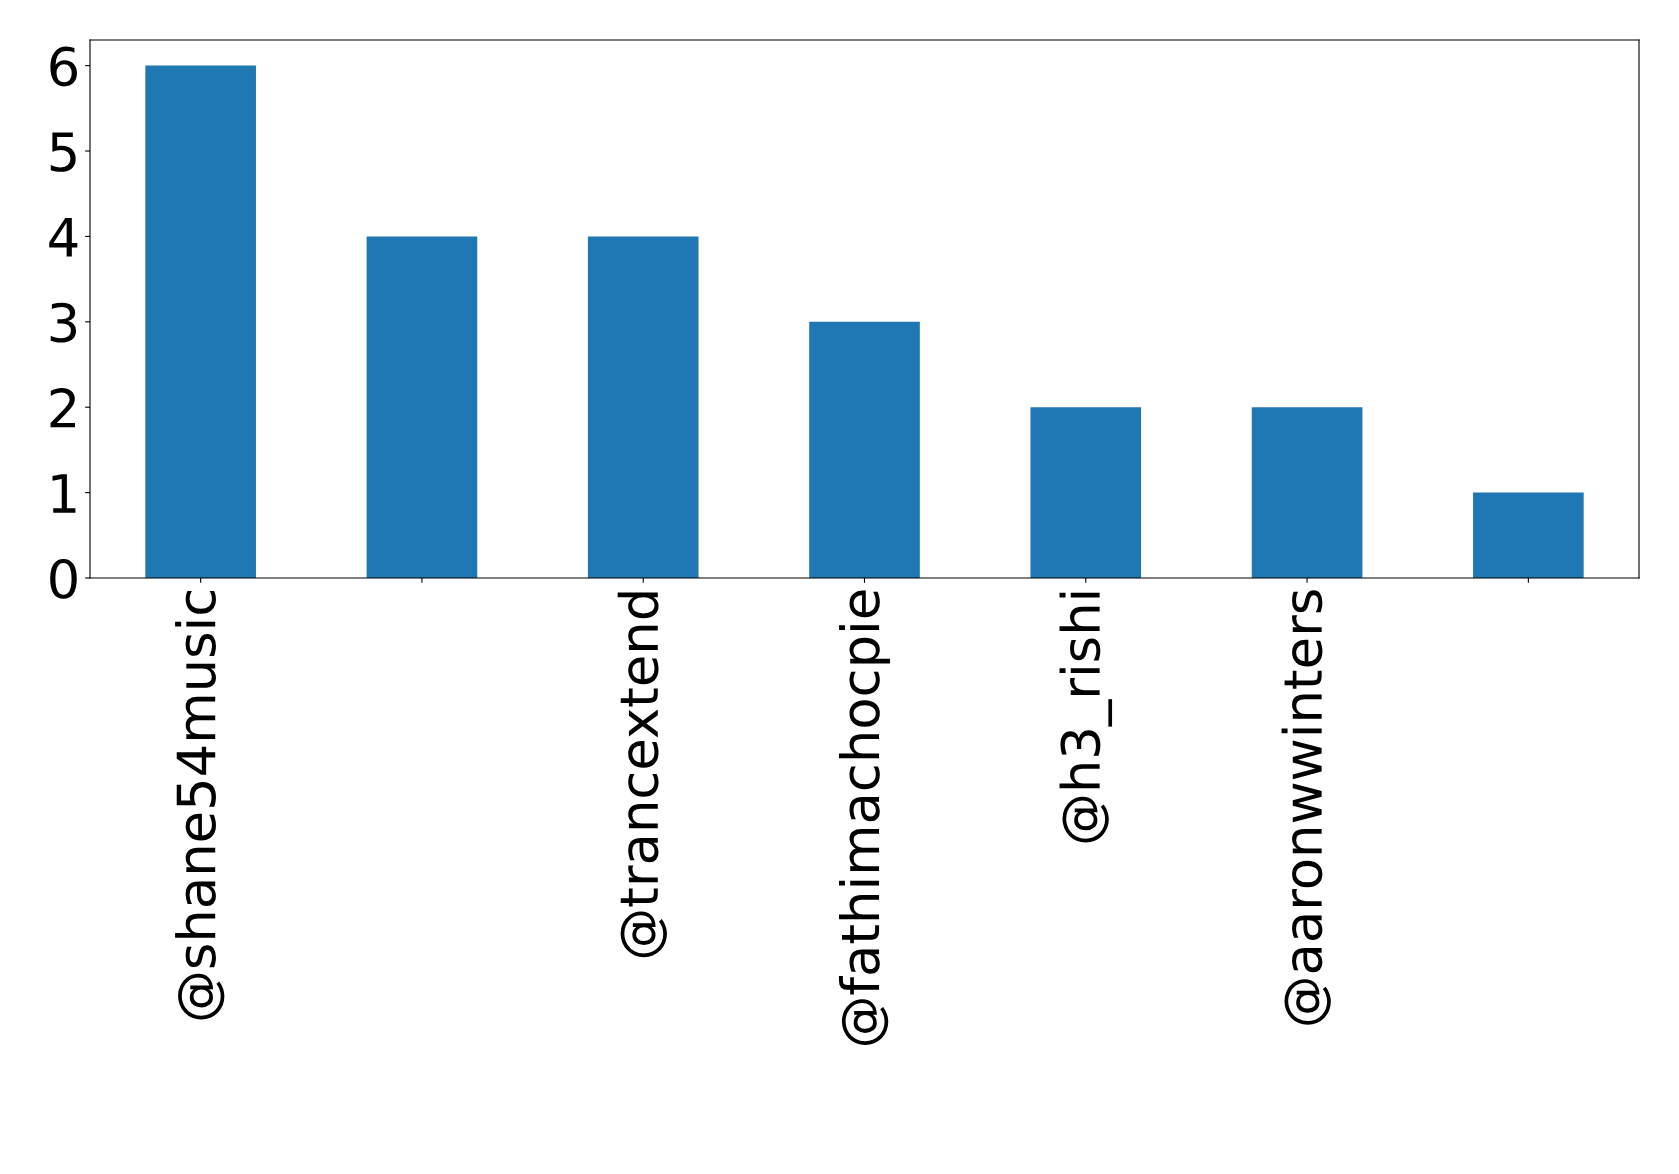 Image resolution: width=1679 pixels, height=1174 pixels. Describe the element at coordinates (864, 817) in the screenshot. I see `x-tick-label: @fathimachocpie` at that location.